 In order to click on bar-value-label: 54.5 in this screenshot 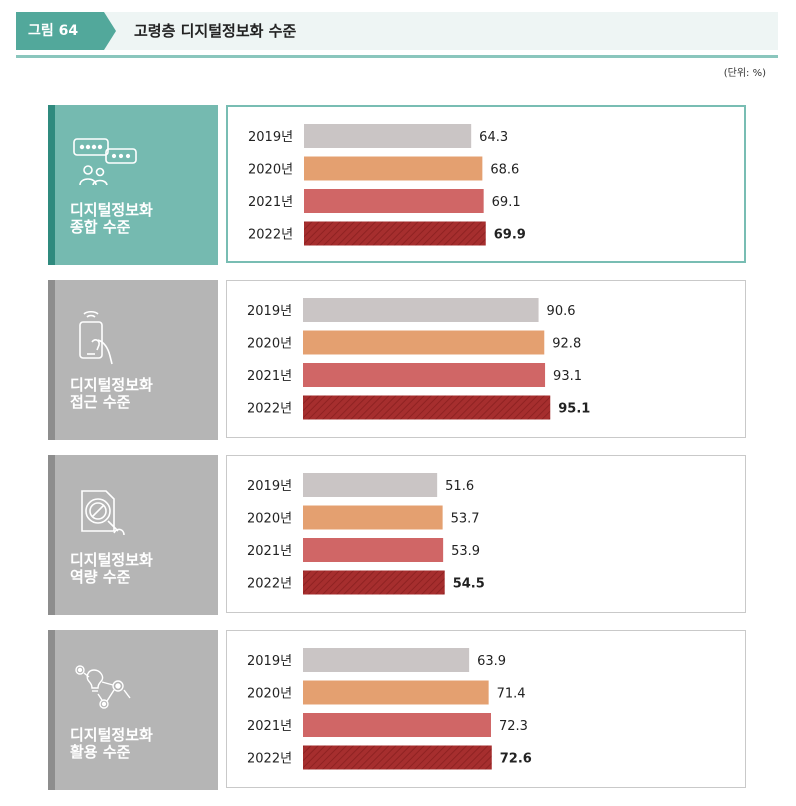, I will do `click(469, 584)`.